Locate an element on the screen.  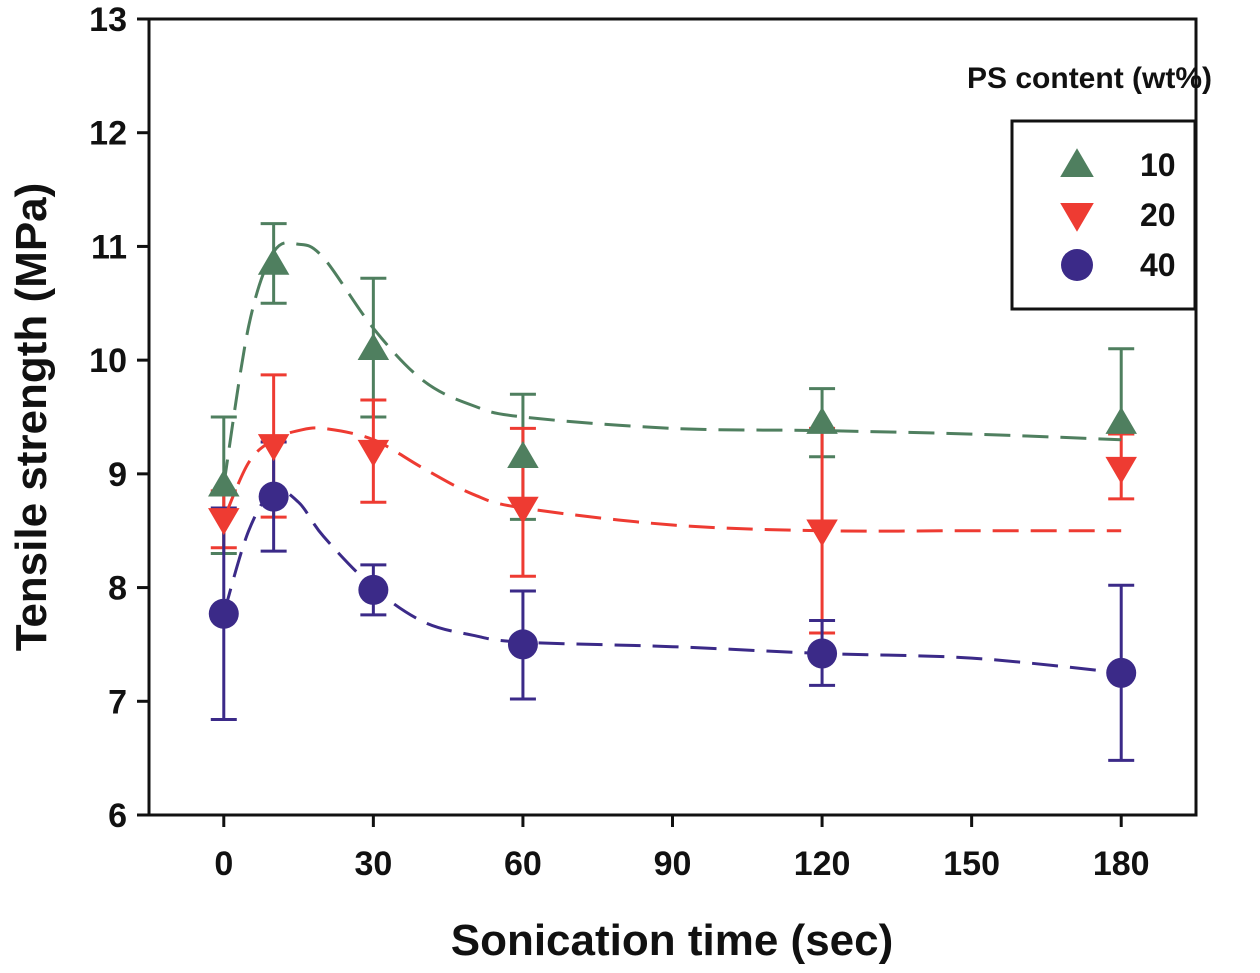
x-tick-label-90: 90 is located at coordinates (673, 864).